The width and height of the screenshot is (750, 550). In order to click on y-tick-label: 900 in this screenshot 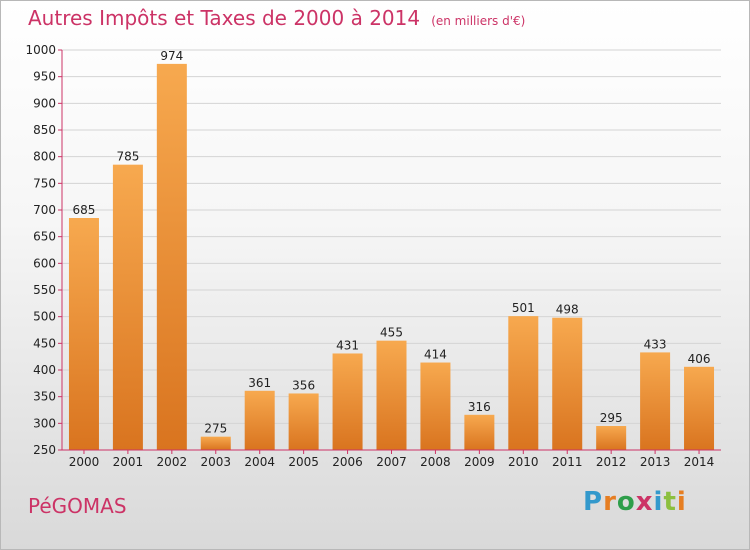, I will do `click(44, 103)`.